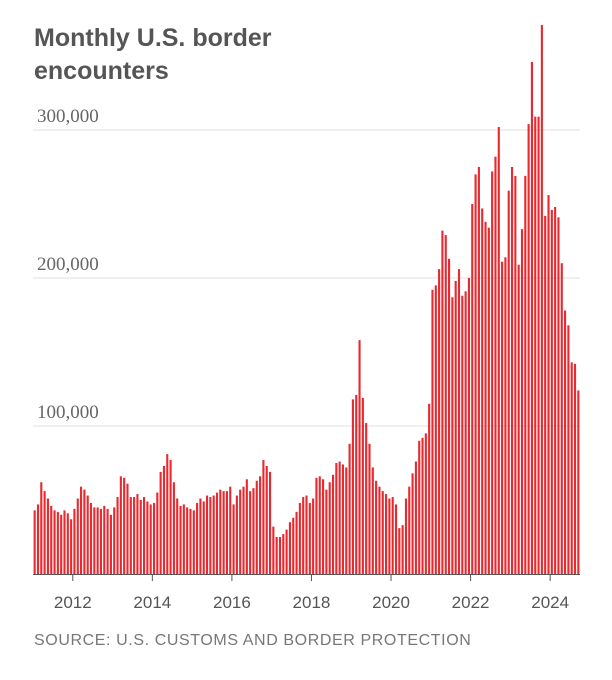 The height and width of the screenshot is (680, 612). What do you see at coordinates (550, 602) in the screenshot?
I see `x-tick-label: 2024` at bounding box center [550, 602].